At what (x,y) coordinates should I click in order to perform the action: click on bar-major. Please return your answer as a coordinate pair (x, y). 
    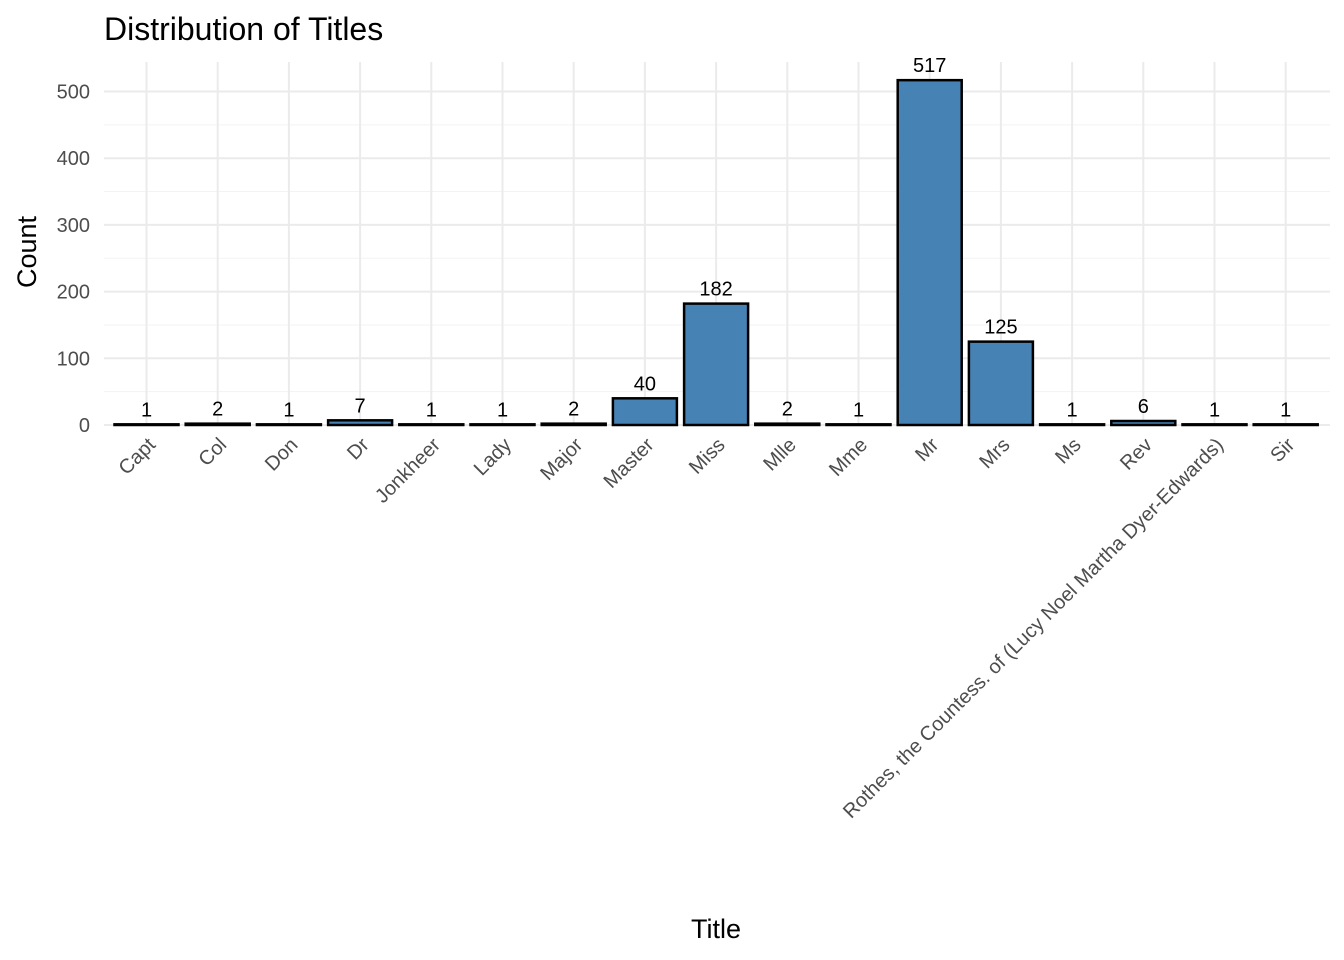
    Looking at the image, I should click on (573, 424).